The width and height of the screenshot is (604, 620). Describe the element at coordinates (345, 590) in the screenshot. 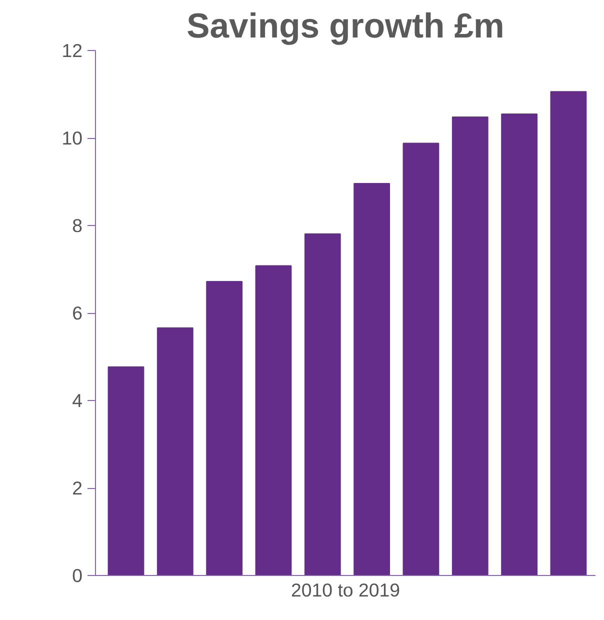

I see `x-axis-title: 2010 to 2019` at that location.